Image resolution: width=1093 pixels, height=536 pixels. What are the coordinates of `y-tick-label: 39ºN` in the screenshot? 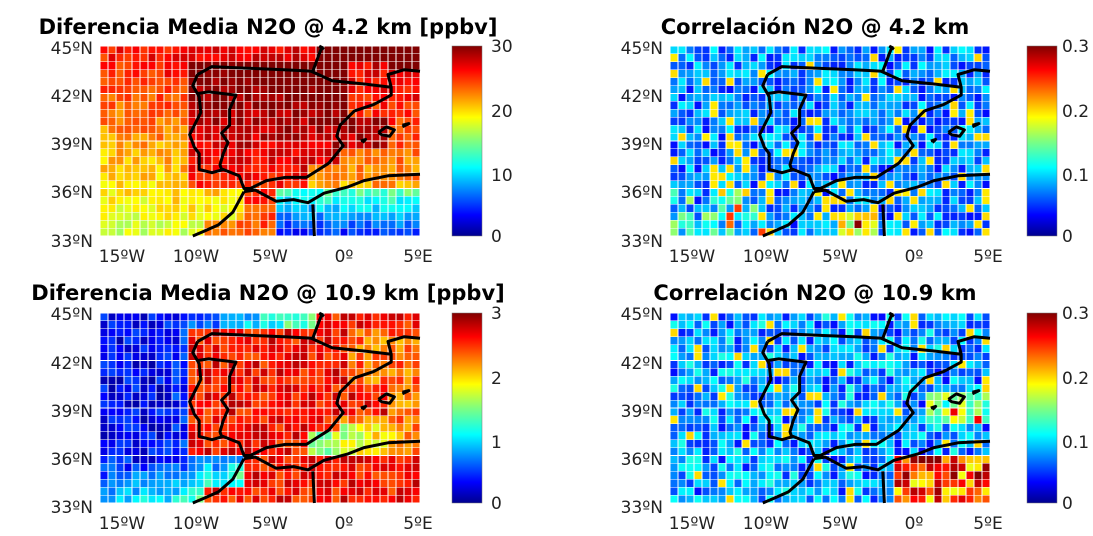 It's located at (642, 412).